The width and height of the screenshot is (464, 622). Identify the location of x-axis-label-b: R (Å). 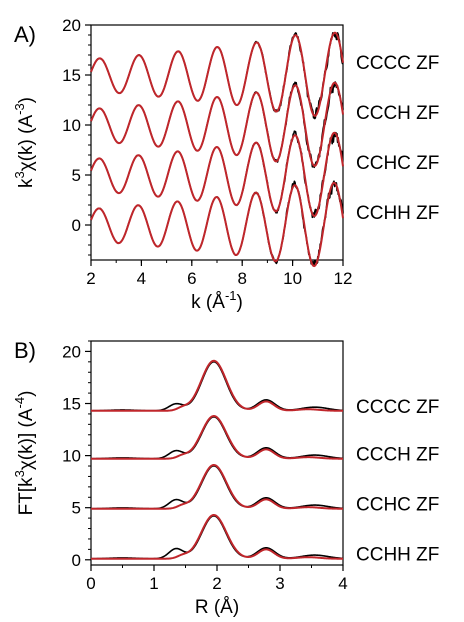
(217, 607).